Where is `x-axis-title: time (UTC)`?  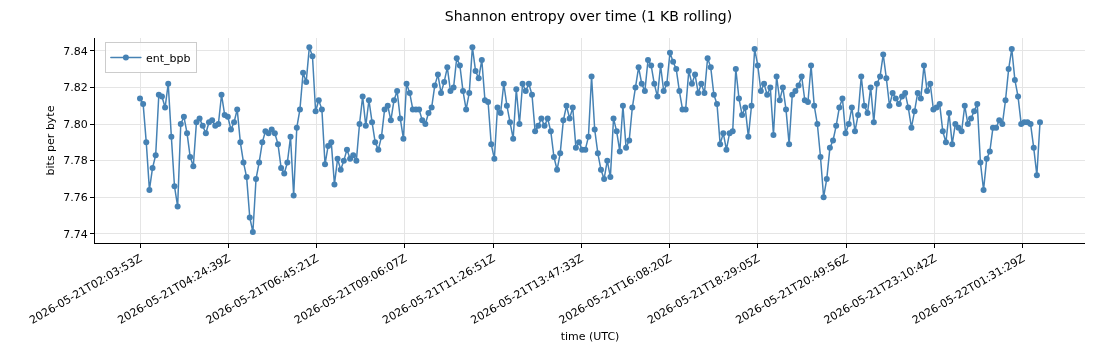 x-axis-title: time (UTC) is located at coordinates (590, 337).